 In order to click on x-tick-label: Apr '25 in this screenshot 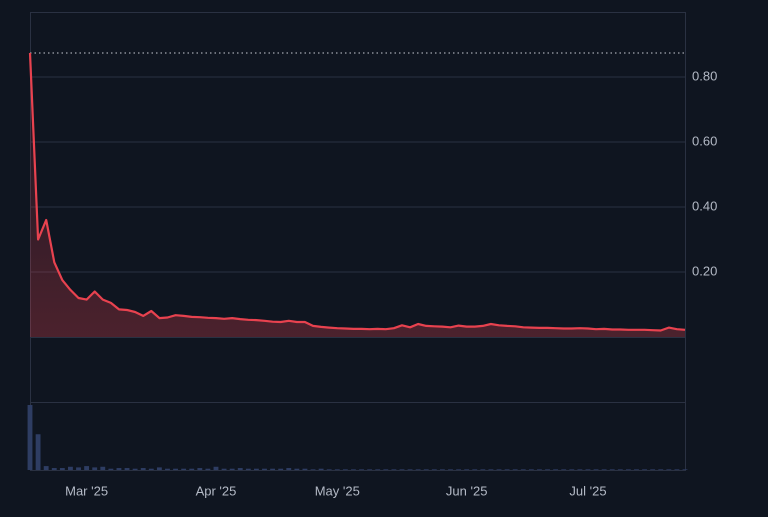, I will do `click(216, 490)`.